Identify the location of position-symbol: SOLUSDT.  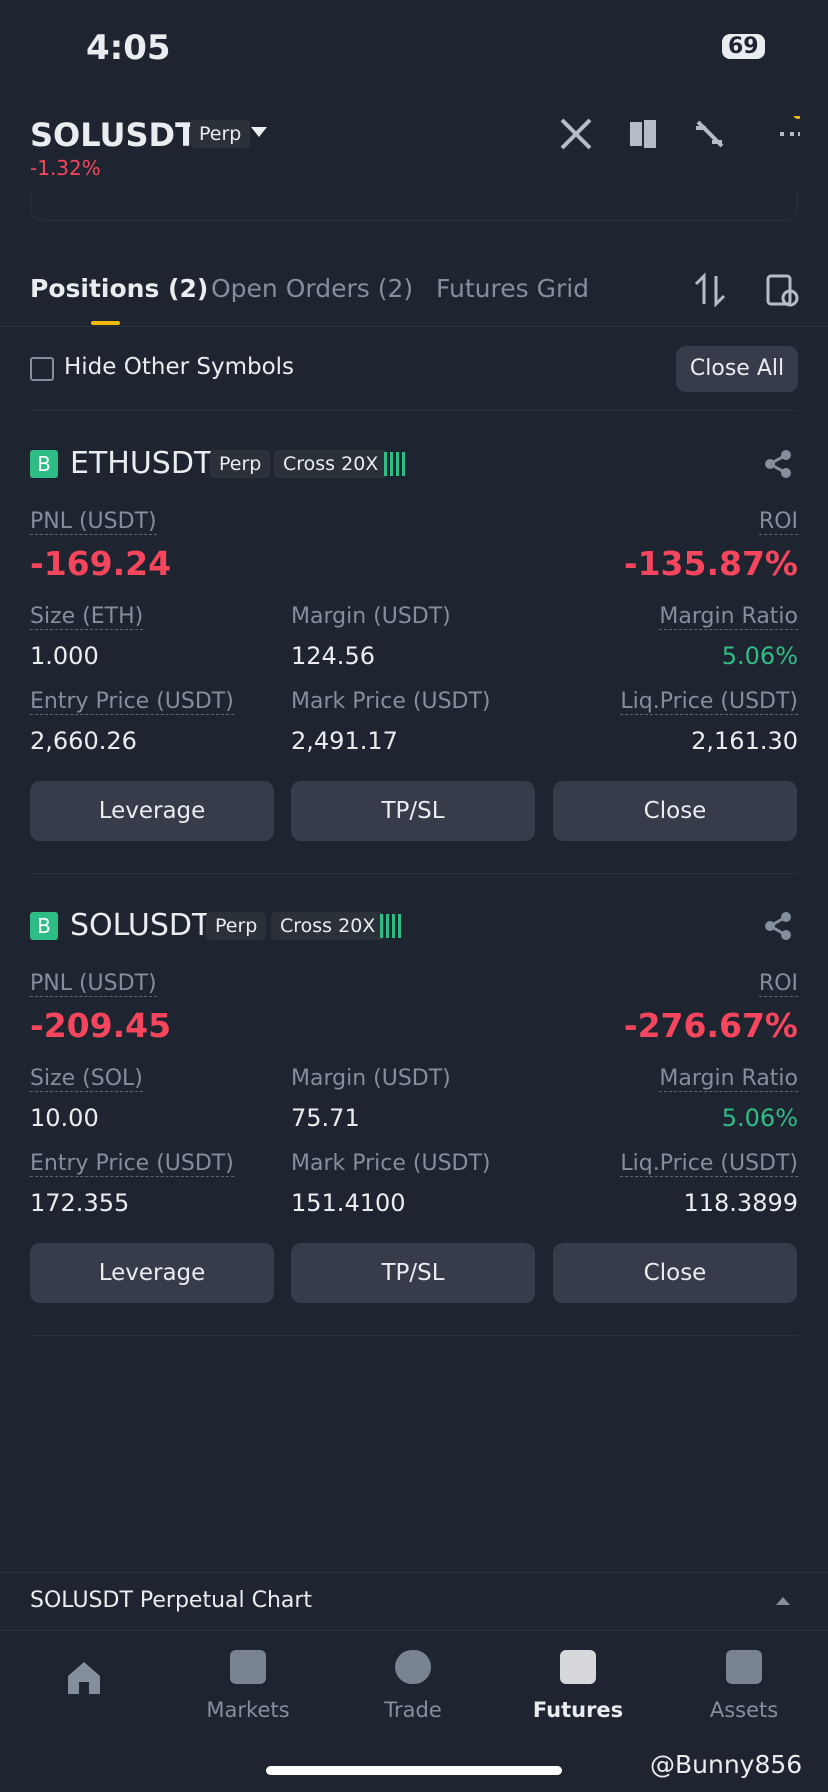
(140, 925).